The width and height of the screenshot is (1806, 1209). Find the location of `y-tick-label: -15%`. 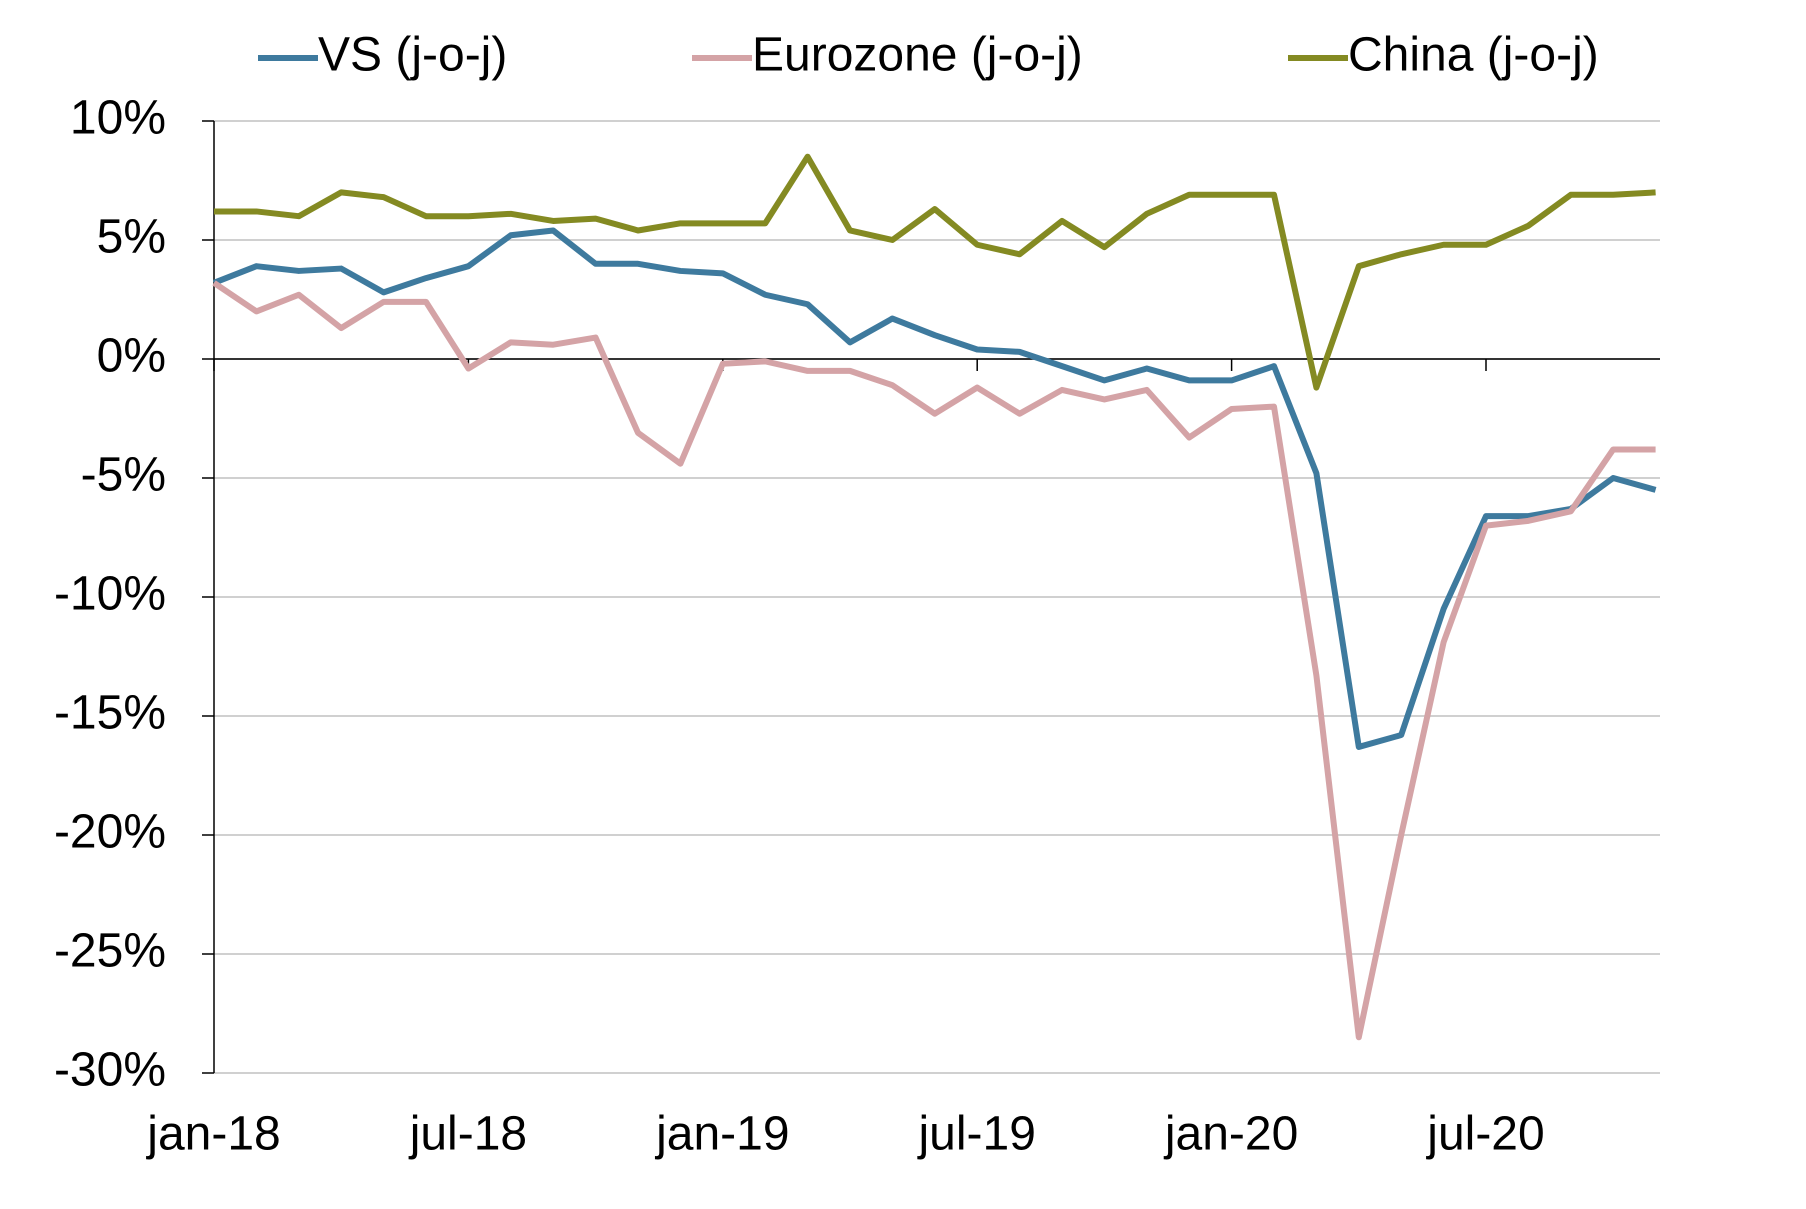

y-tick-label: -15% is located at coordinates (110, 713).